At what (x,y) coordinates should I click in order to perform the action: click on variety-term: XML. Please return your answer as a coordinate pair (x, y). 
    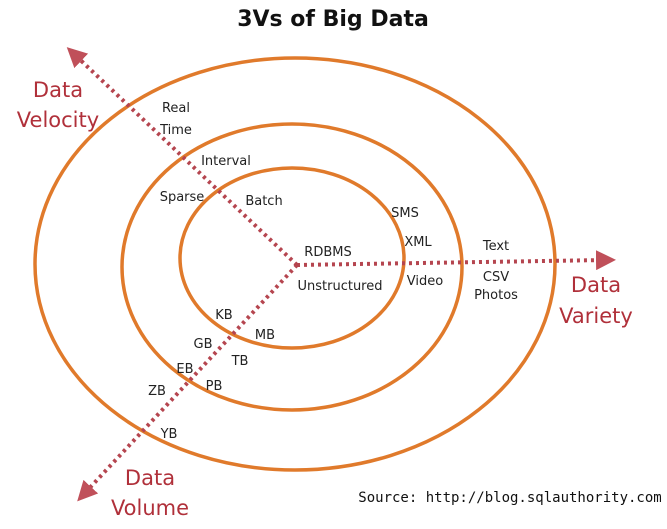
    Looking at the image, I should click on (418, 242).